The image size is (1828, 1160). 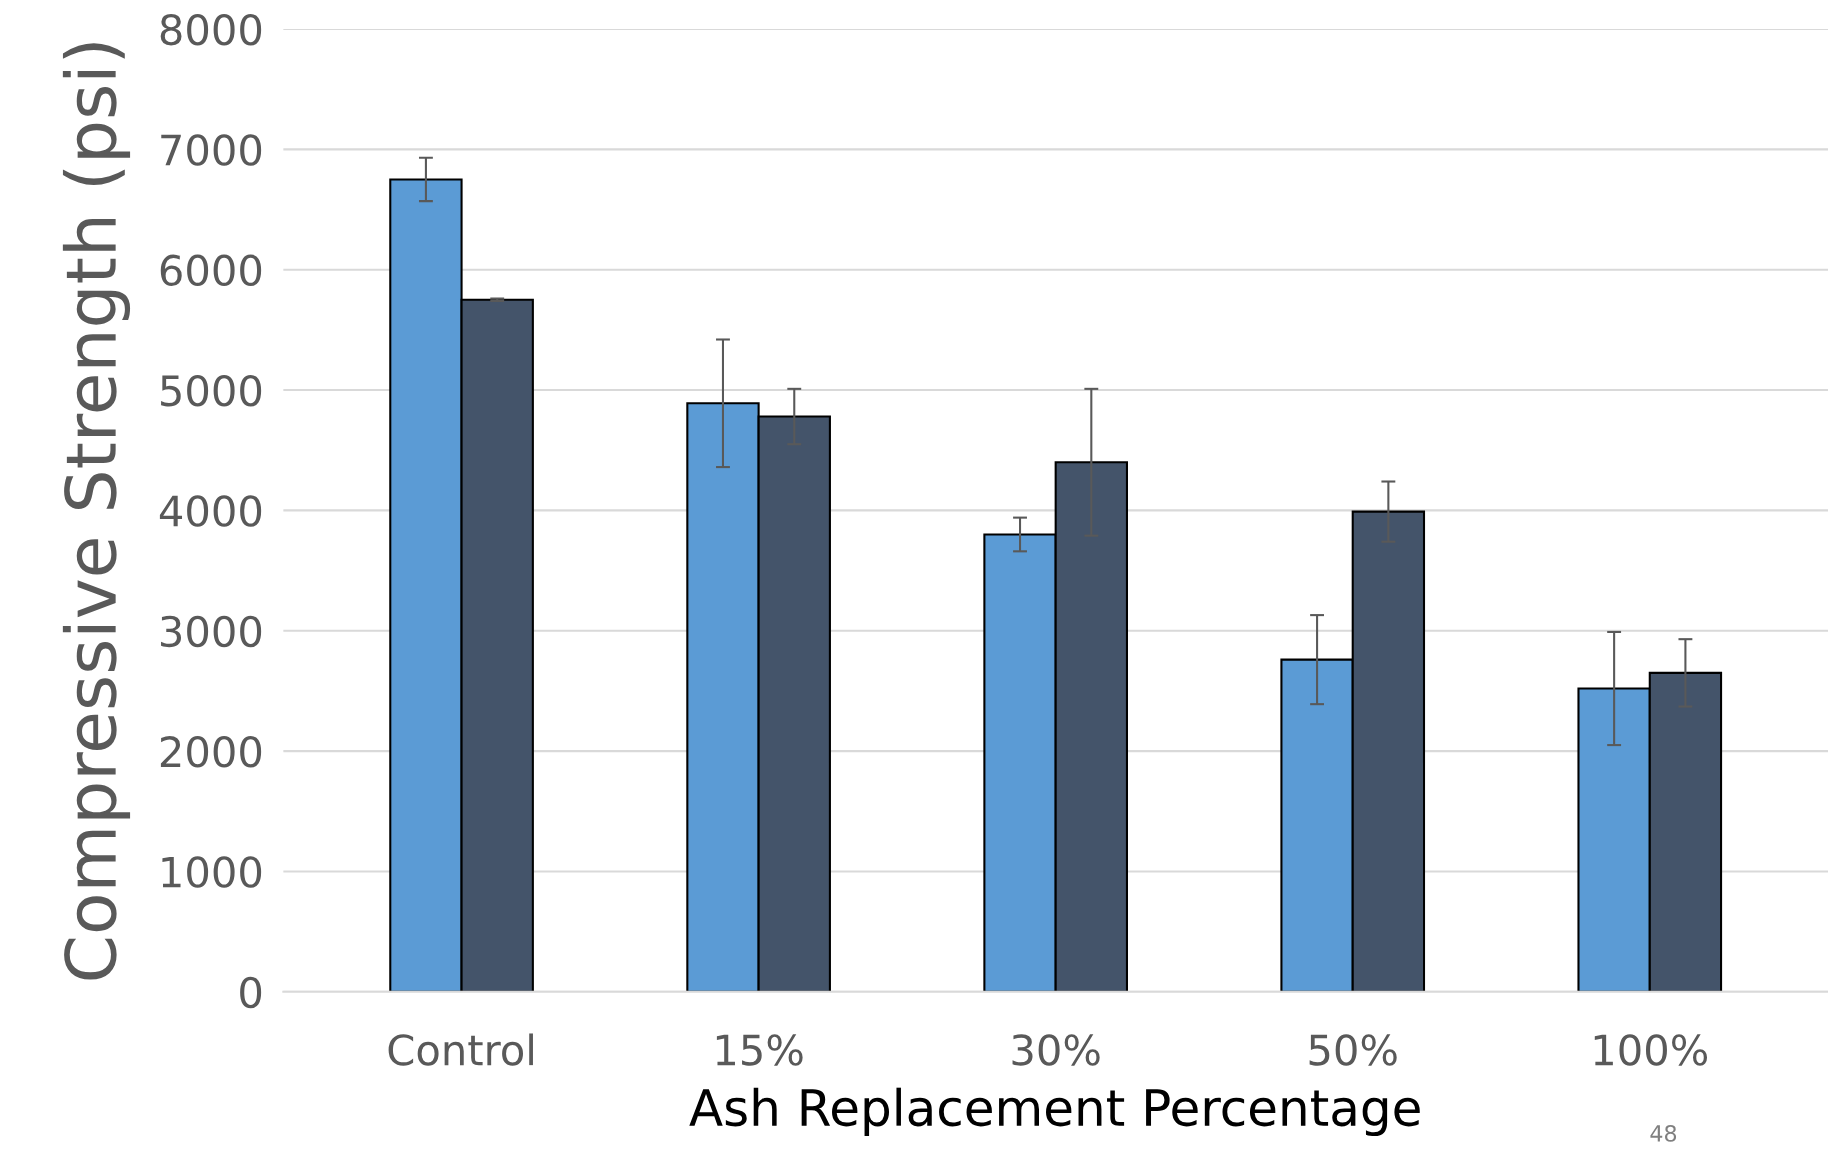 I want to click on x-tick-label: Control, so click(x=460, y=1049).